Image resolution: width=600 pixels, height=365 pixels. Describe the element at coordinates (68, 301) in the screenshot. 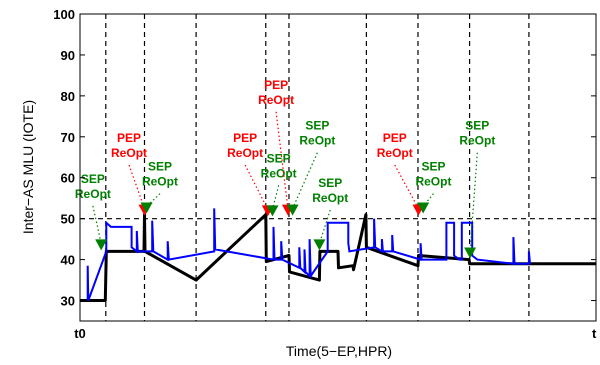

I see `y-tick-label: 30` at that location.